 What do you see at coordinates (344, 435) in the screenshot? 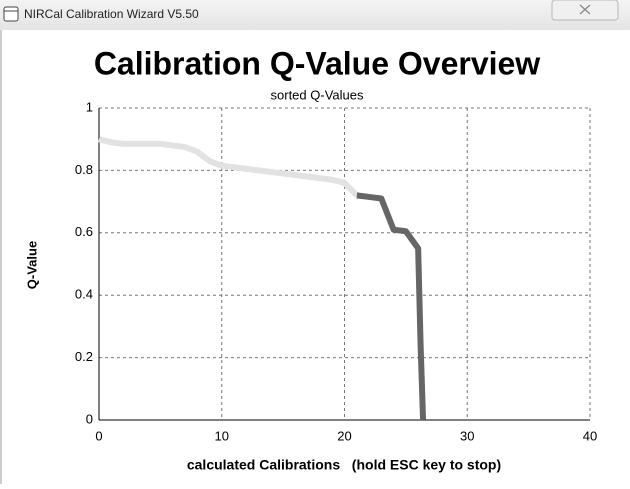
I see `x-tick-label: 20` at bounding box center [344, 435].